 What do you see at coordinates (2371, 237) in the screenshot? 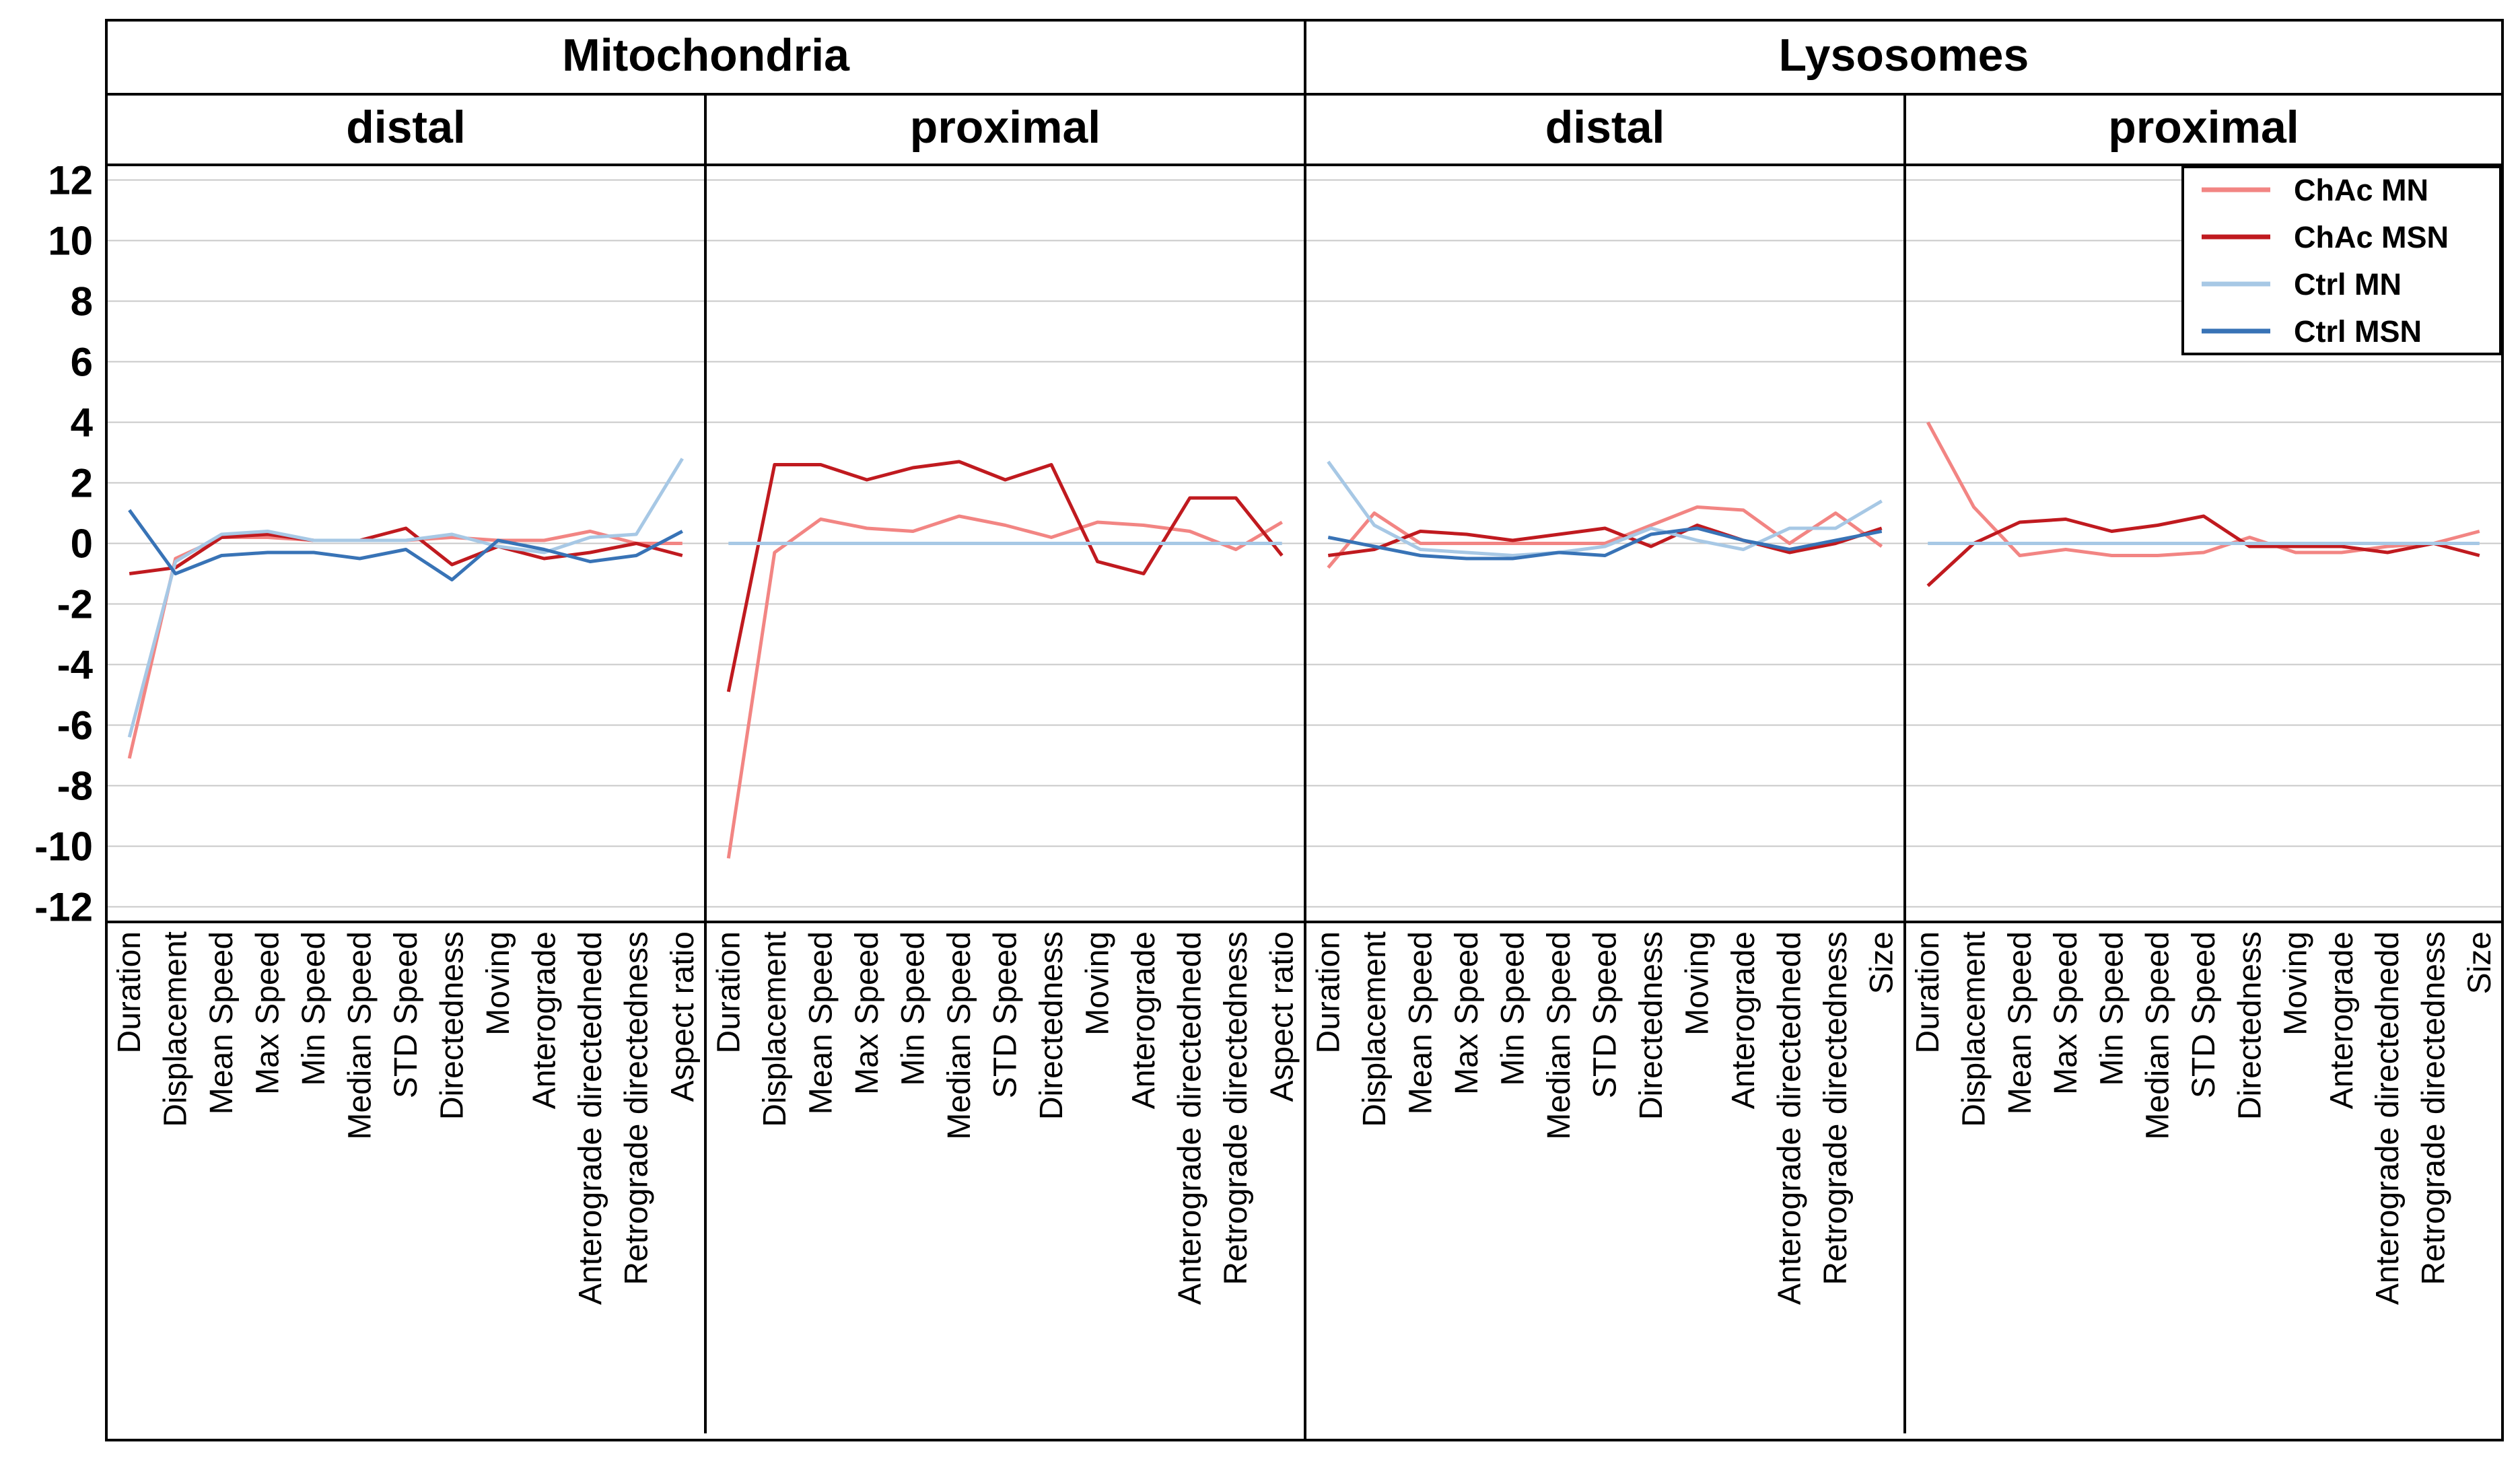
I see `legend-label: ChAc MSN` at bounding box center [2371, 237].